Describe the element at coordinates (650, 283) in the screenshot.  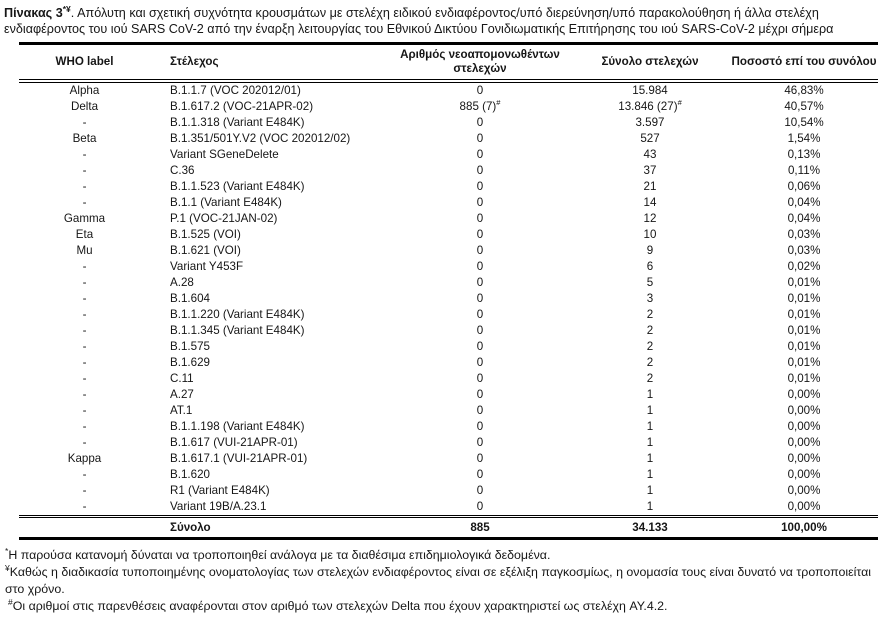
I see `total-strains-cell: 5` at that location.